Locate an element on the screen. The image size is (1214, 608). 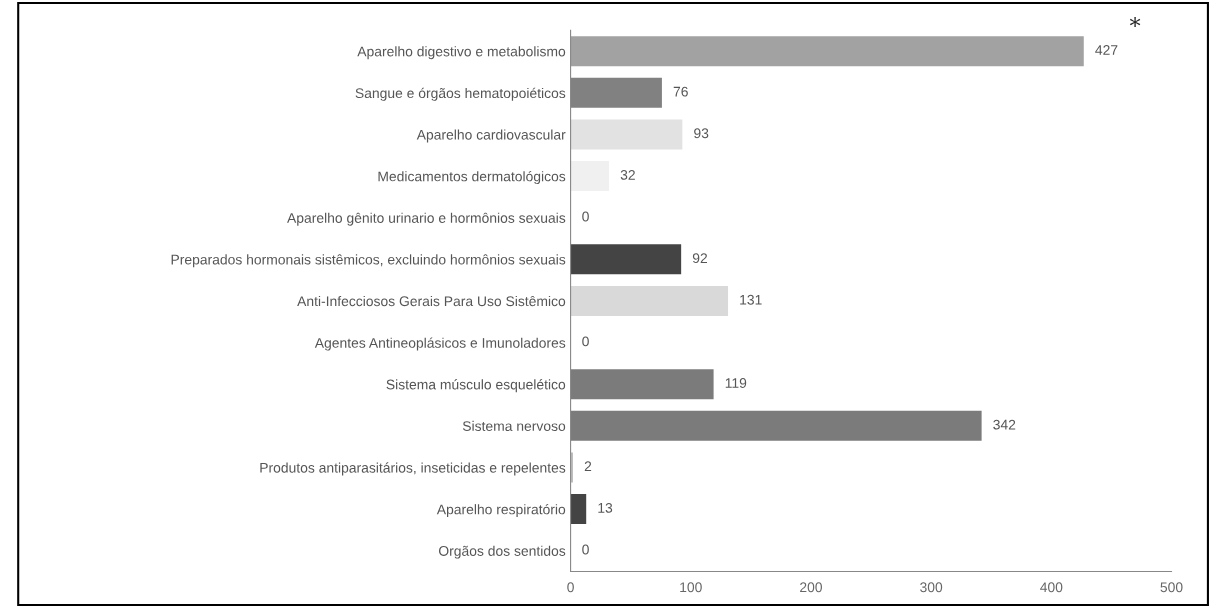
y-tick-label: Aparelho respiratório is located at coordinates (501, 510).